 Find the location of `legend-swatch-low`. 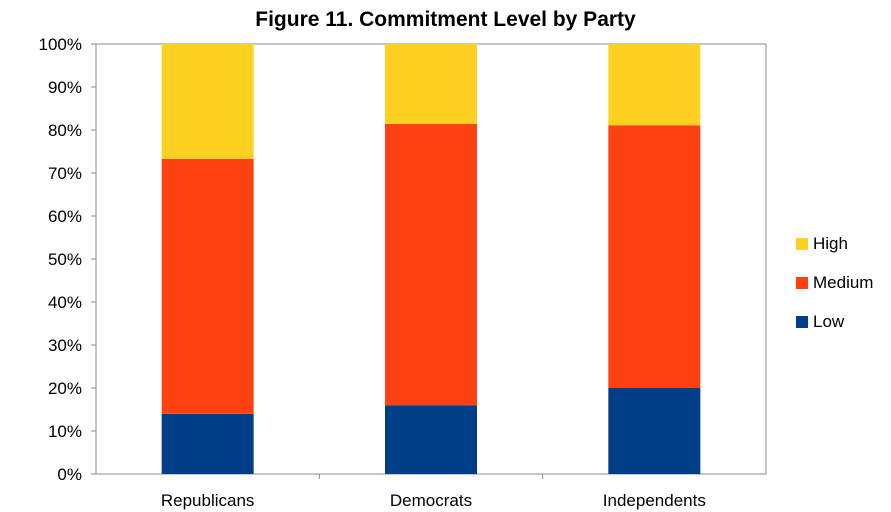

legend-swatch-low is located at coordinates (802, 321).